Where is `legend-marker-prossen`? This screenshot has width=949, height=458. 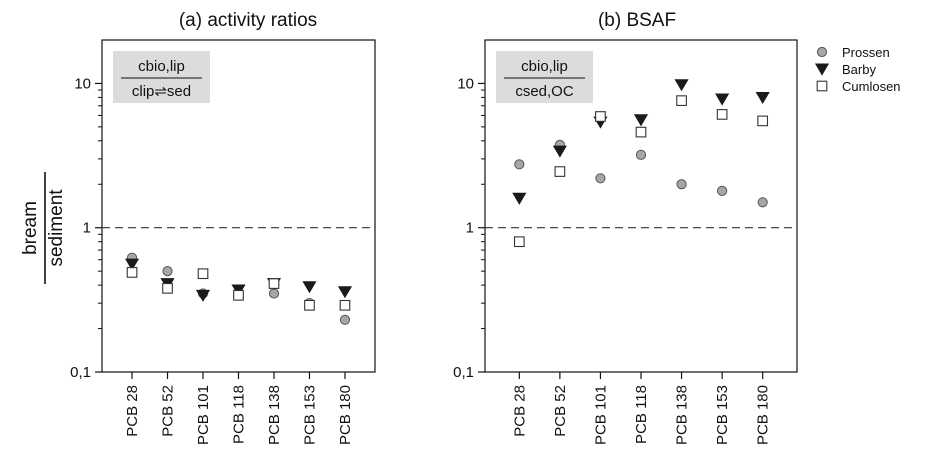 legend-marker-prossen is located at coordinates (822, 52).